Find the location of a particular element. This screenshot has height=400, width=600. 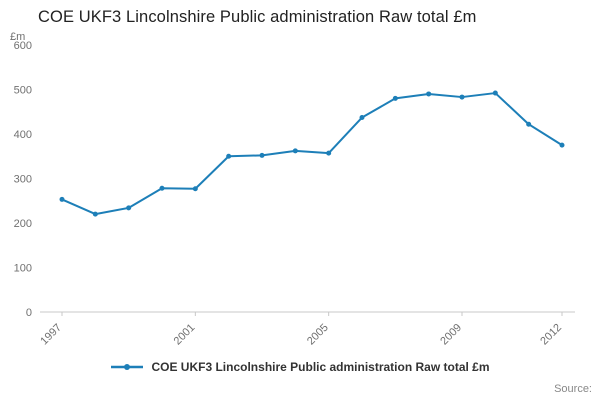

source-label: Source: is located at coordinates (573, 389).